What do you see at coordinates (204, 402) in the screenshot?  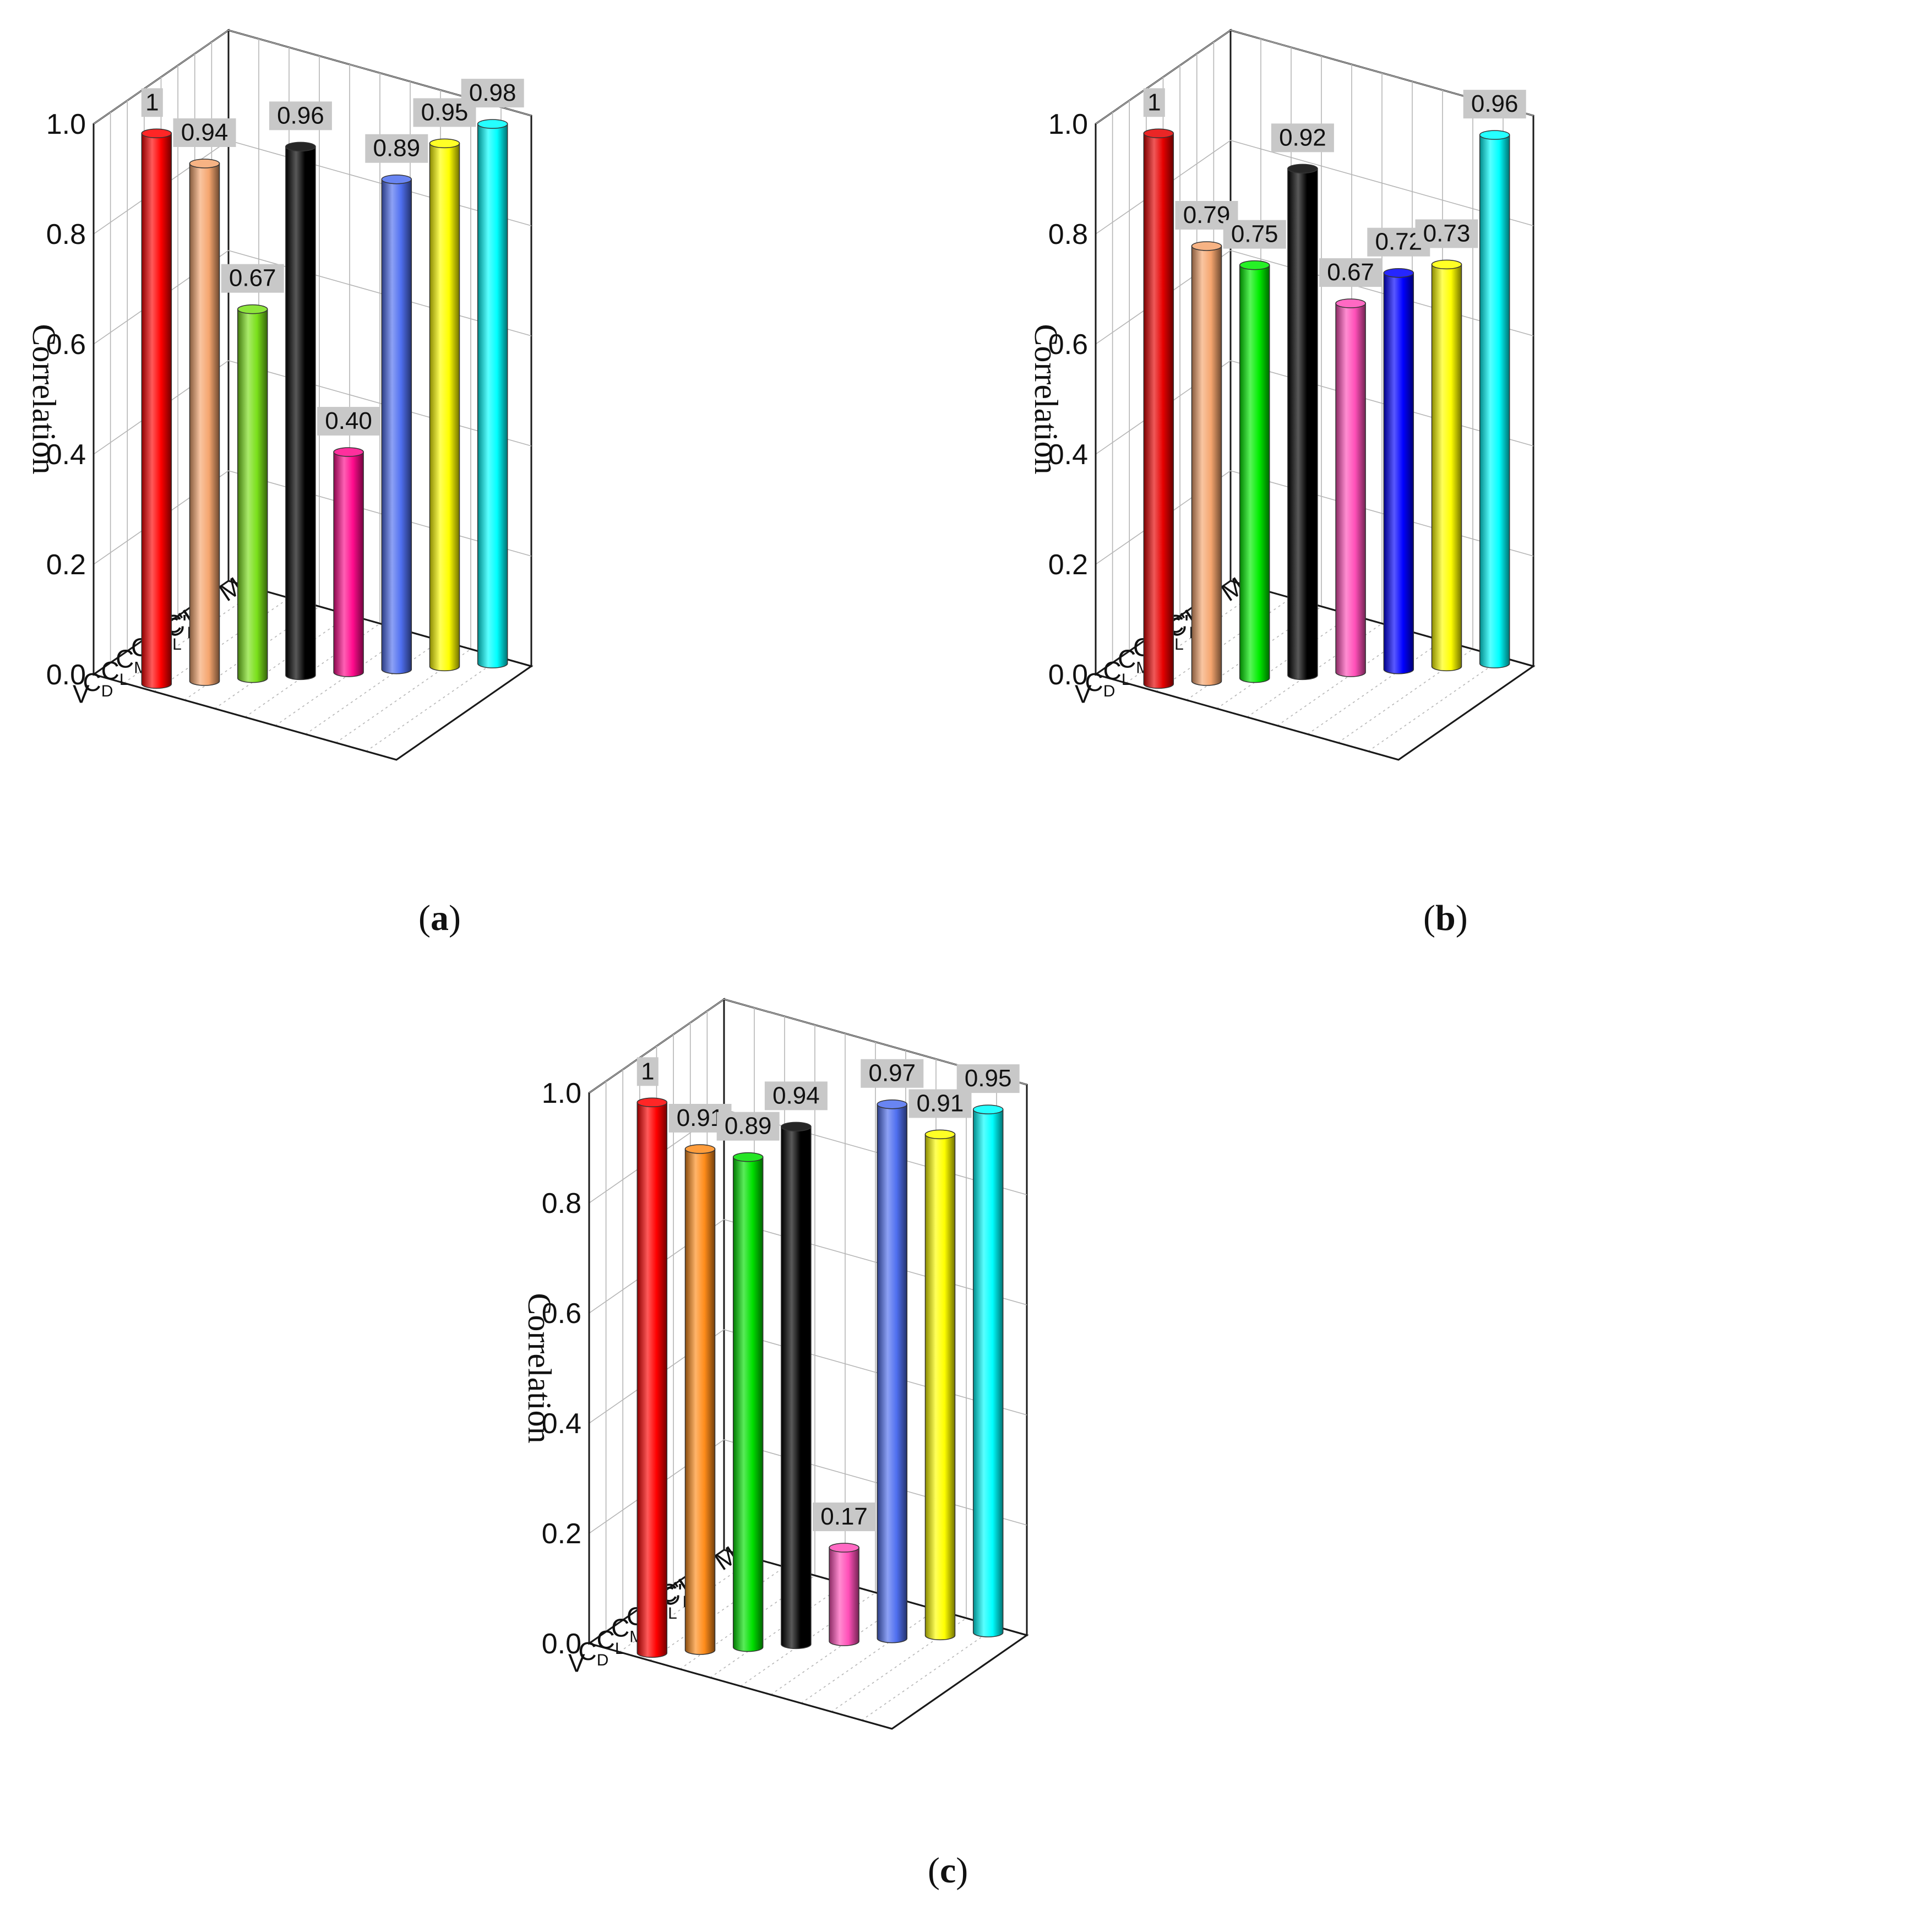 I see `bar-1: 0.94` at bounding box center [204, 402].